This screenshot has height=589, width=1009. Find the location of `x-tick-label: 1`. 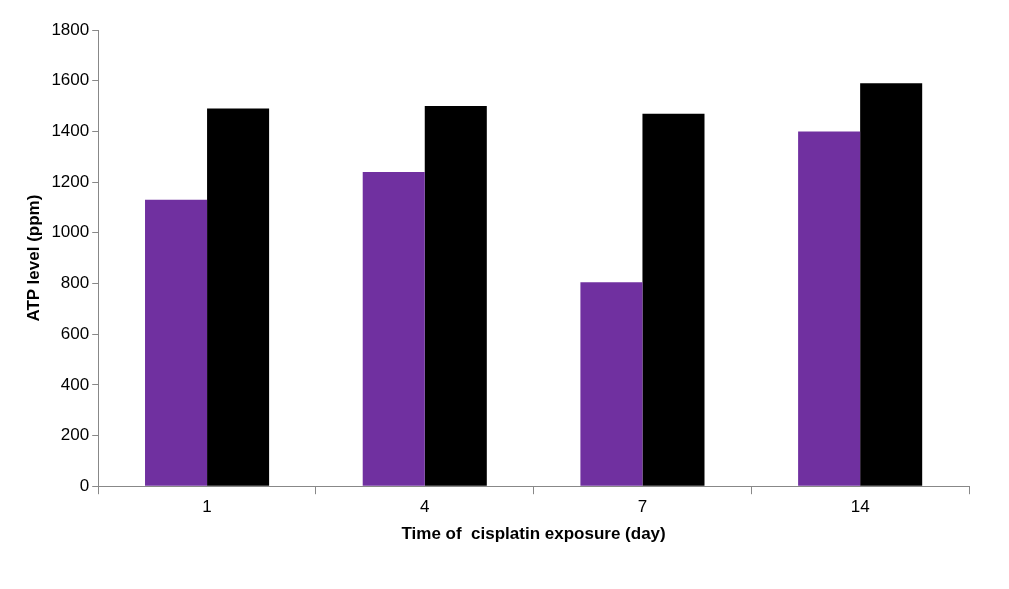

x-tick-label: 1 is located at coordinates (207, 507).